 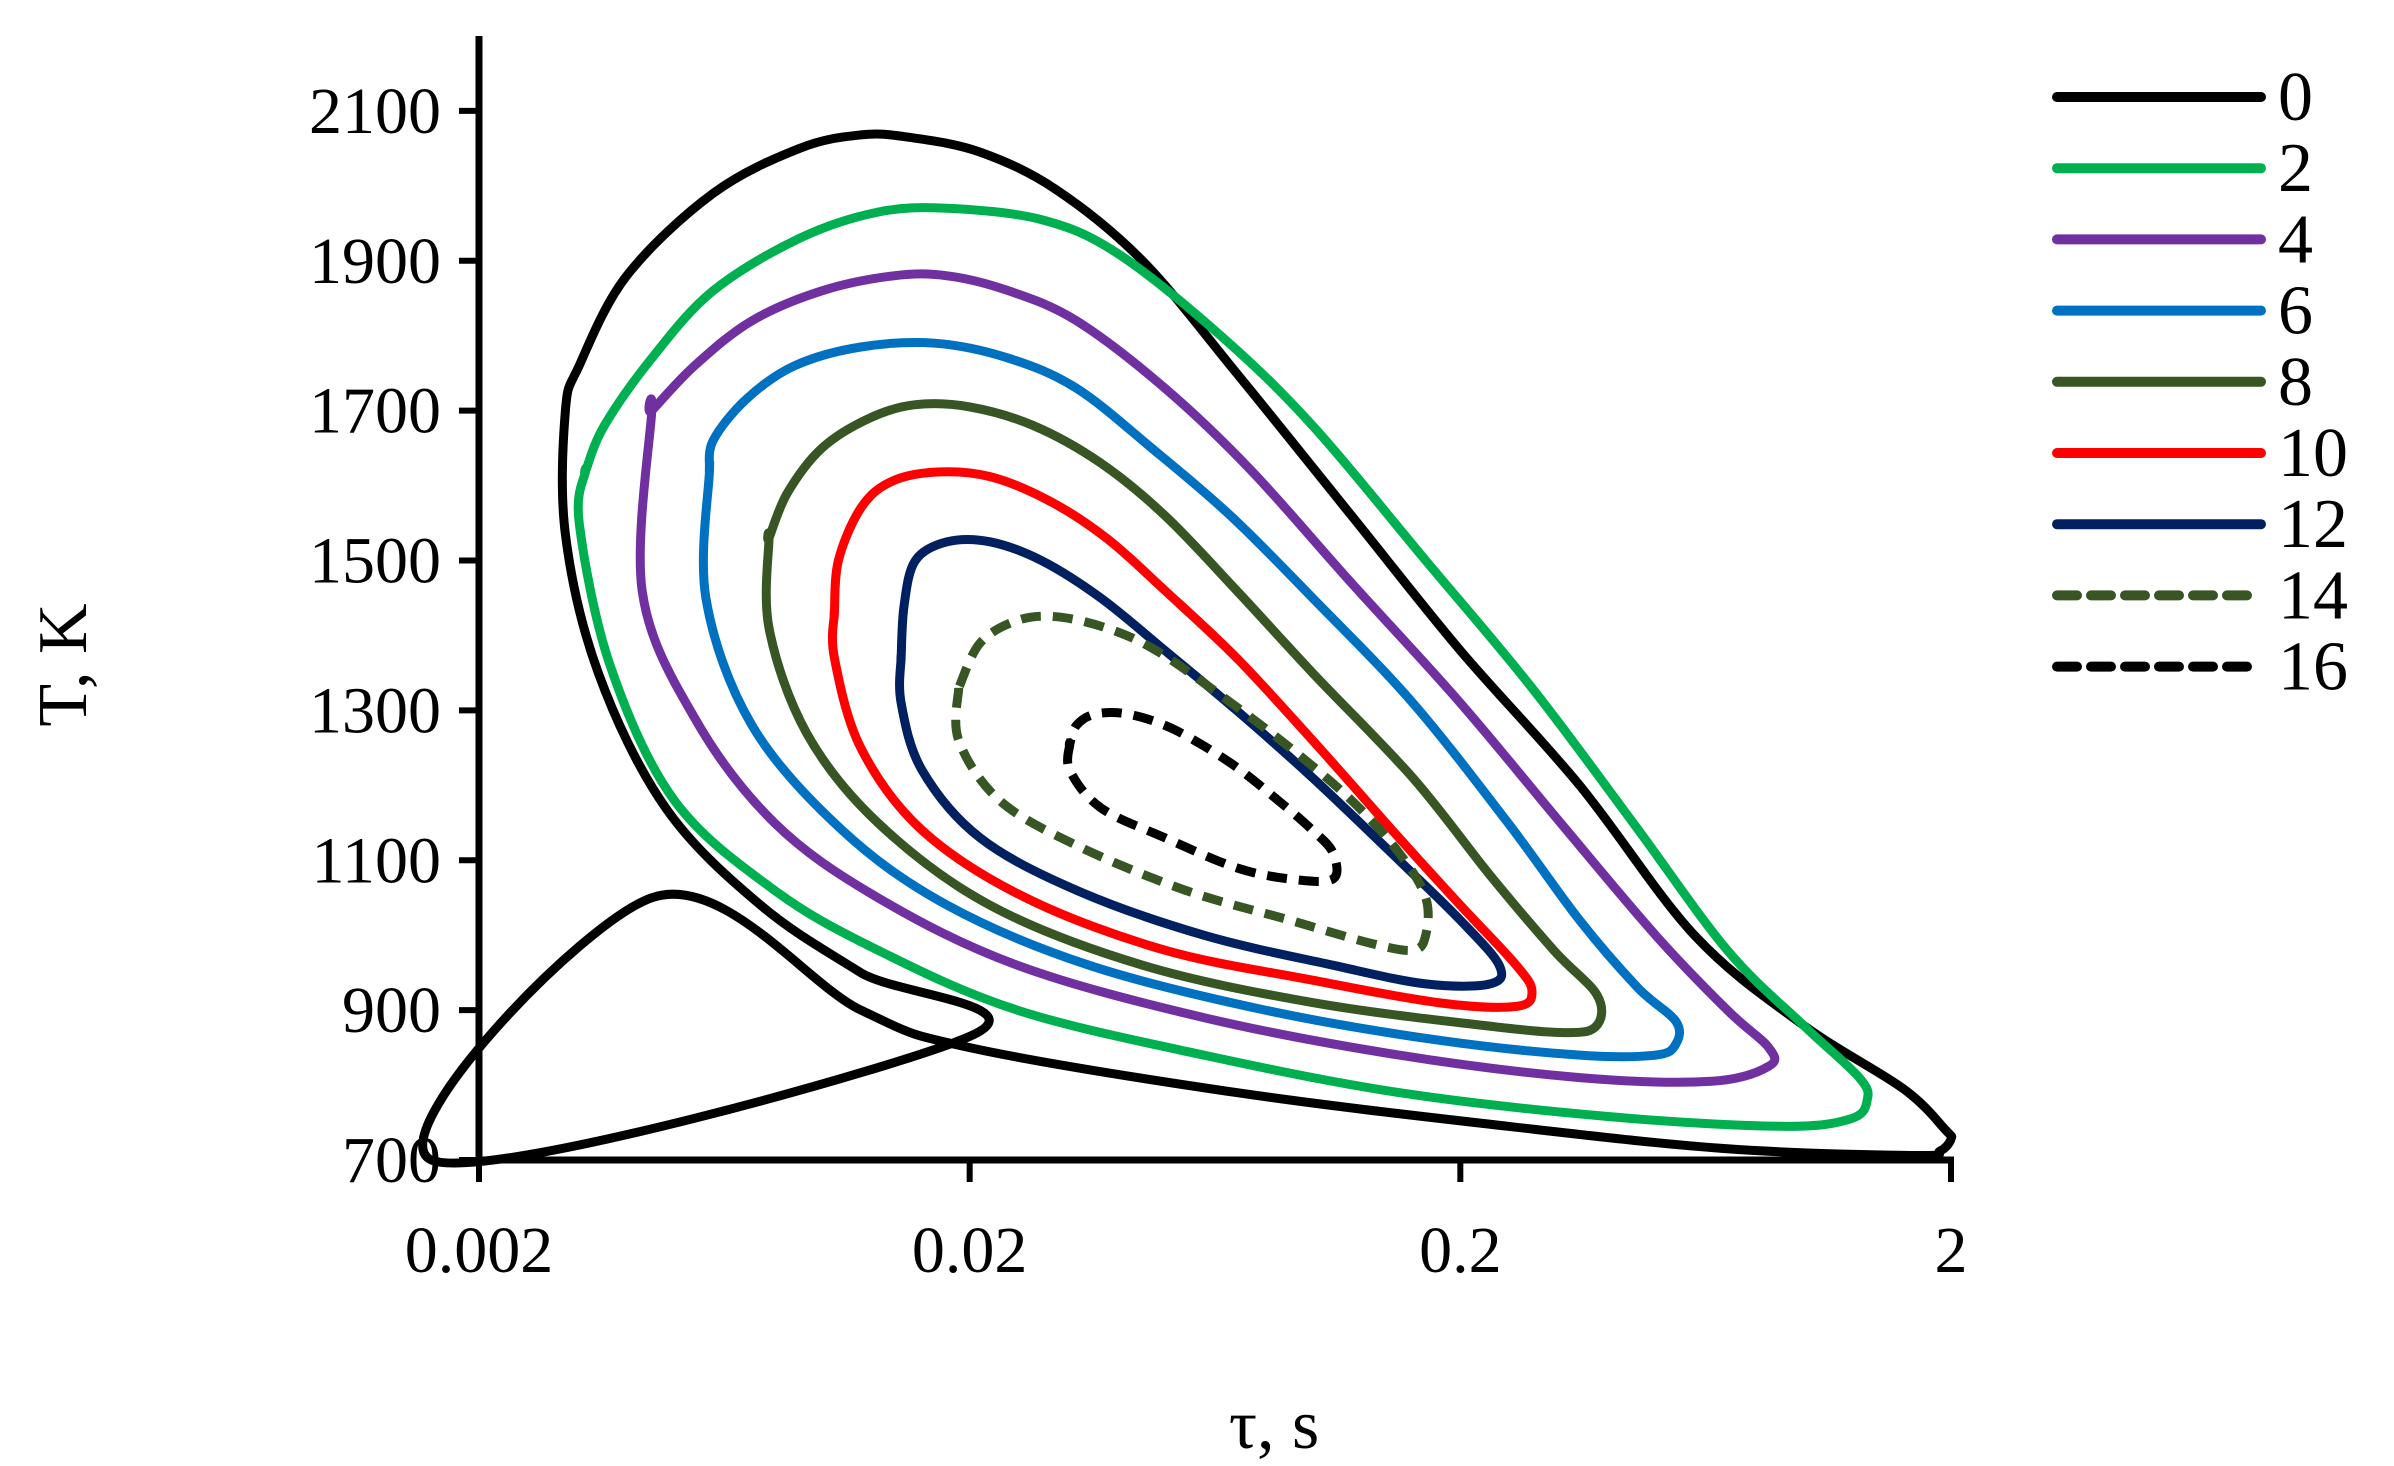 I want to click on legend-item: 6, so click(x=2182, y=311).